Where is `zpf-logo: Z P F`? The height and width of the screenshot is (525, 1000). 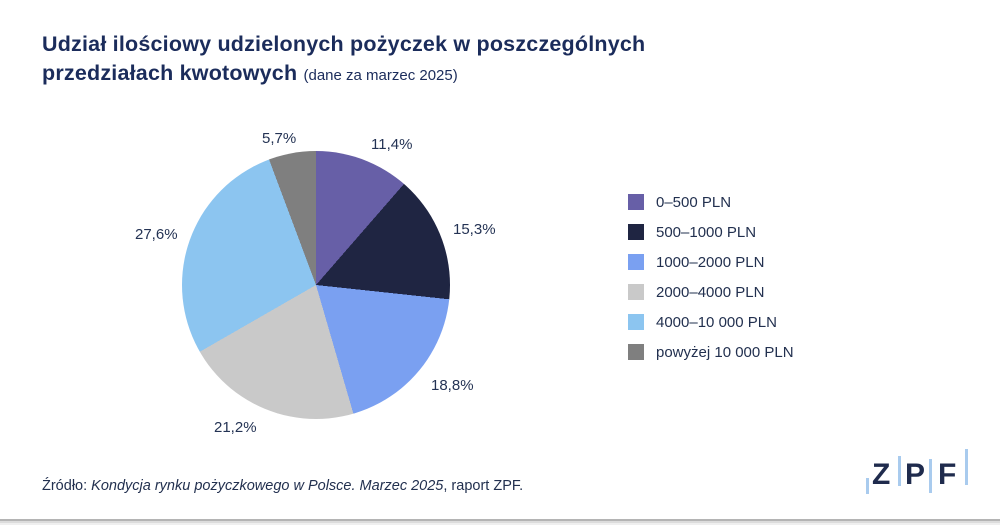 zpf-logo: Z P F is located at coordinates (920, 472).